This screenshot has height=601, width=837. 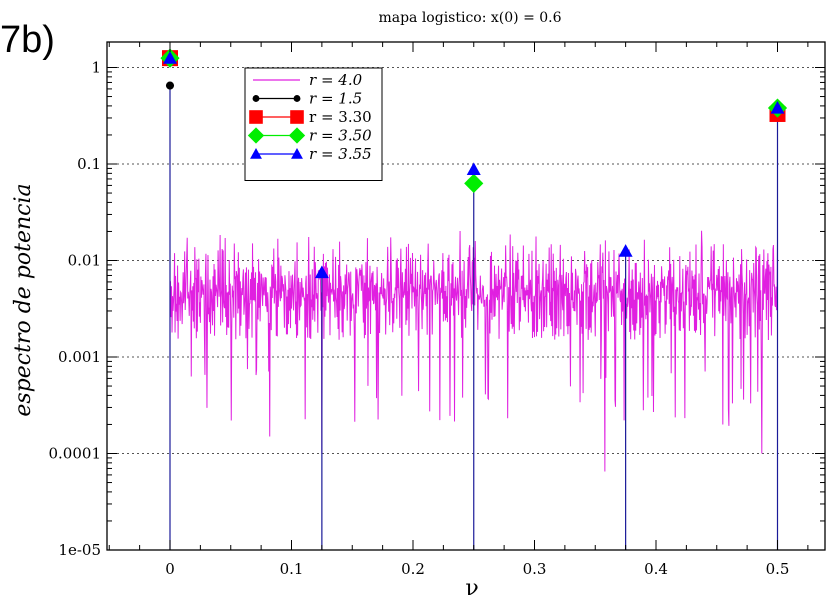 I want to click on x-axis-label: ν, so click(x=471, y=588).